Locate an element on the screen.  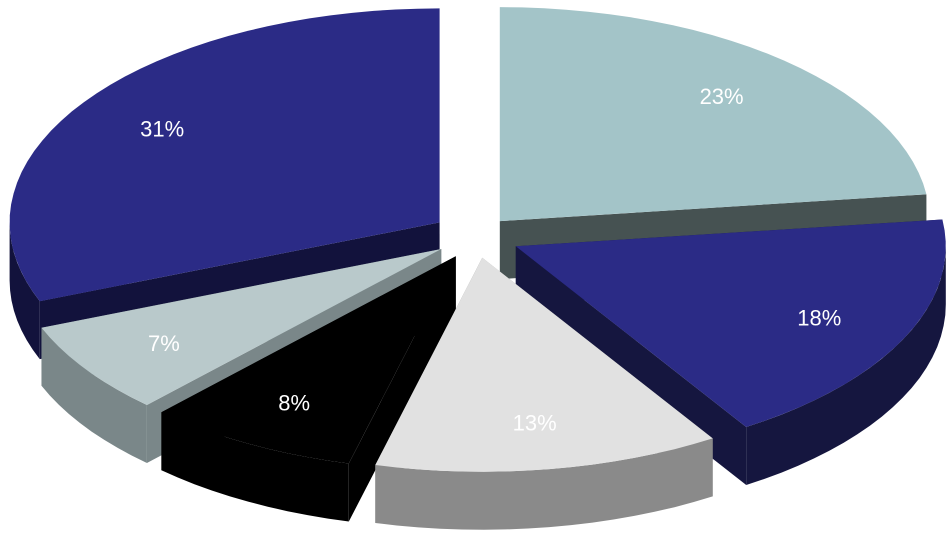
slice-label-13: 13% is located at coordinates (535, 423).